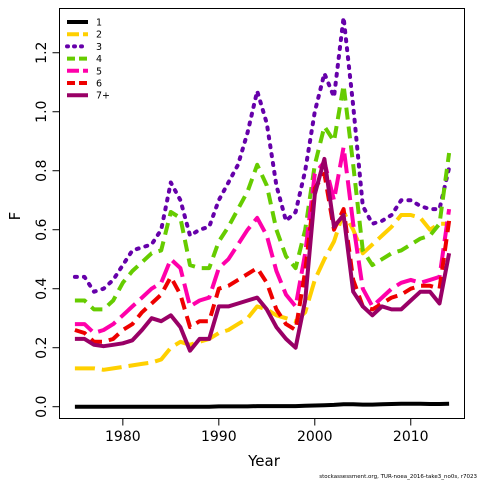  What do you see at coordinates (15, 216) in the screenshot?
I see `y-axis-title: F` at bounding box center [15, 216].